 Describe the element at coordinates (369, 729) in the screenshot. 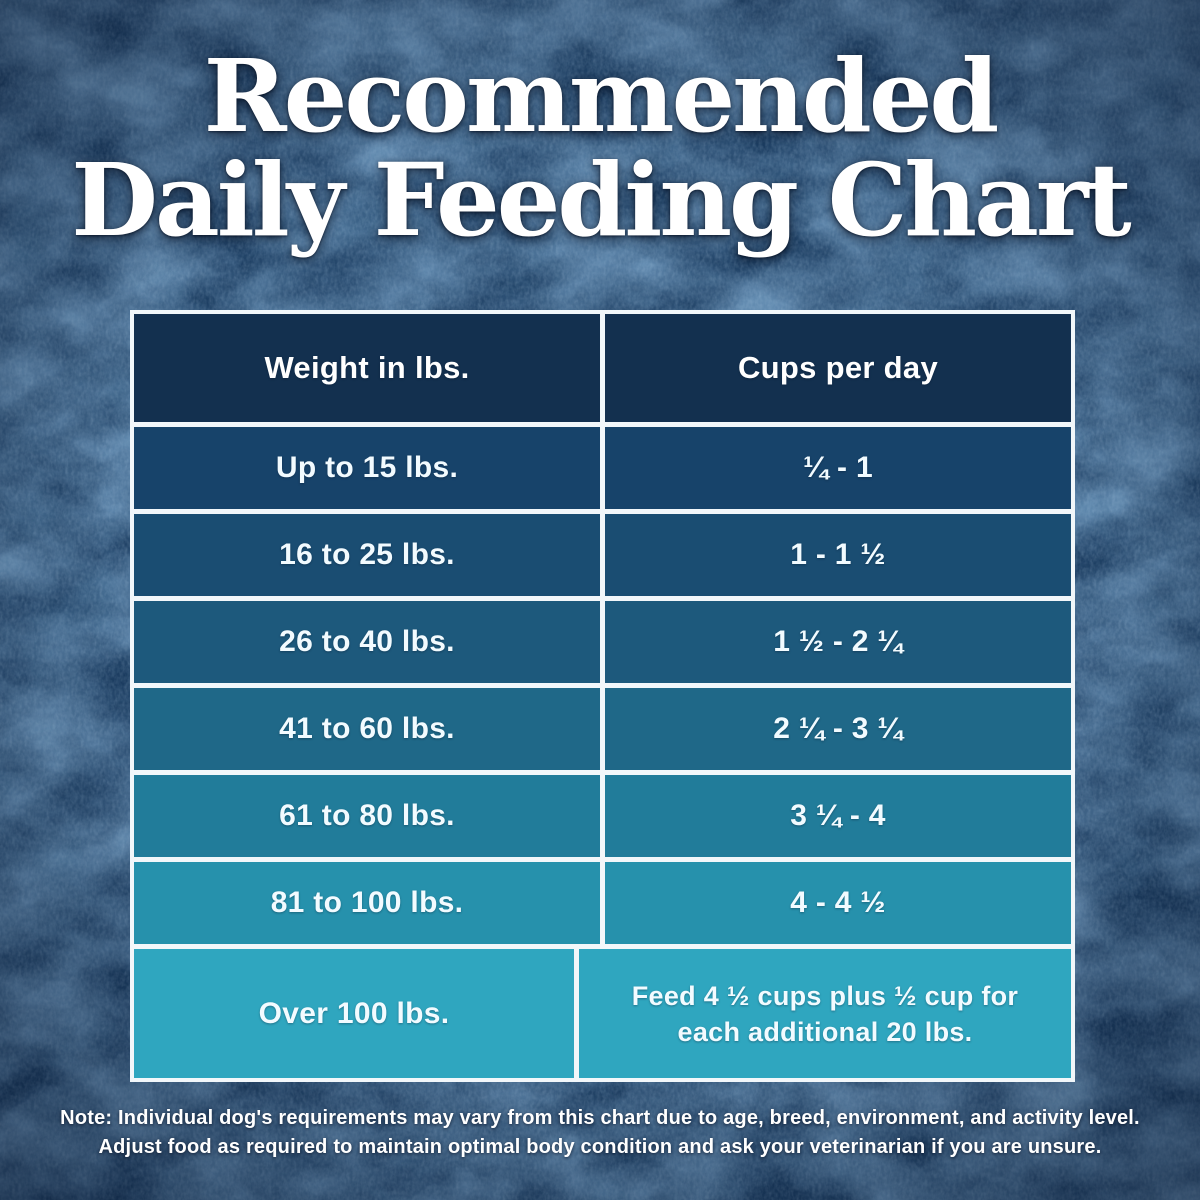

I see `weight-cell: 41 to 60 lbs.` at that location.